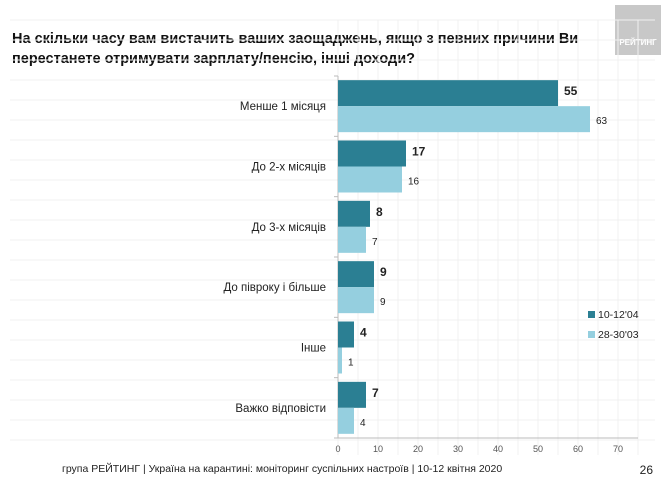 This screenshot has height=478, width=665. I want to click on data-label: 55, so click(571, 91).